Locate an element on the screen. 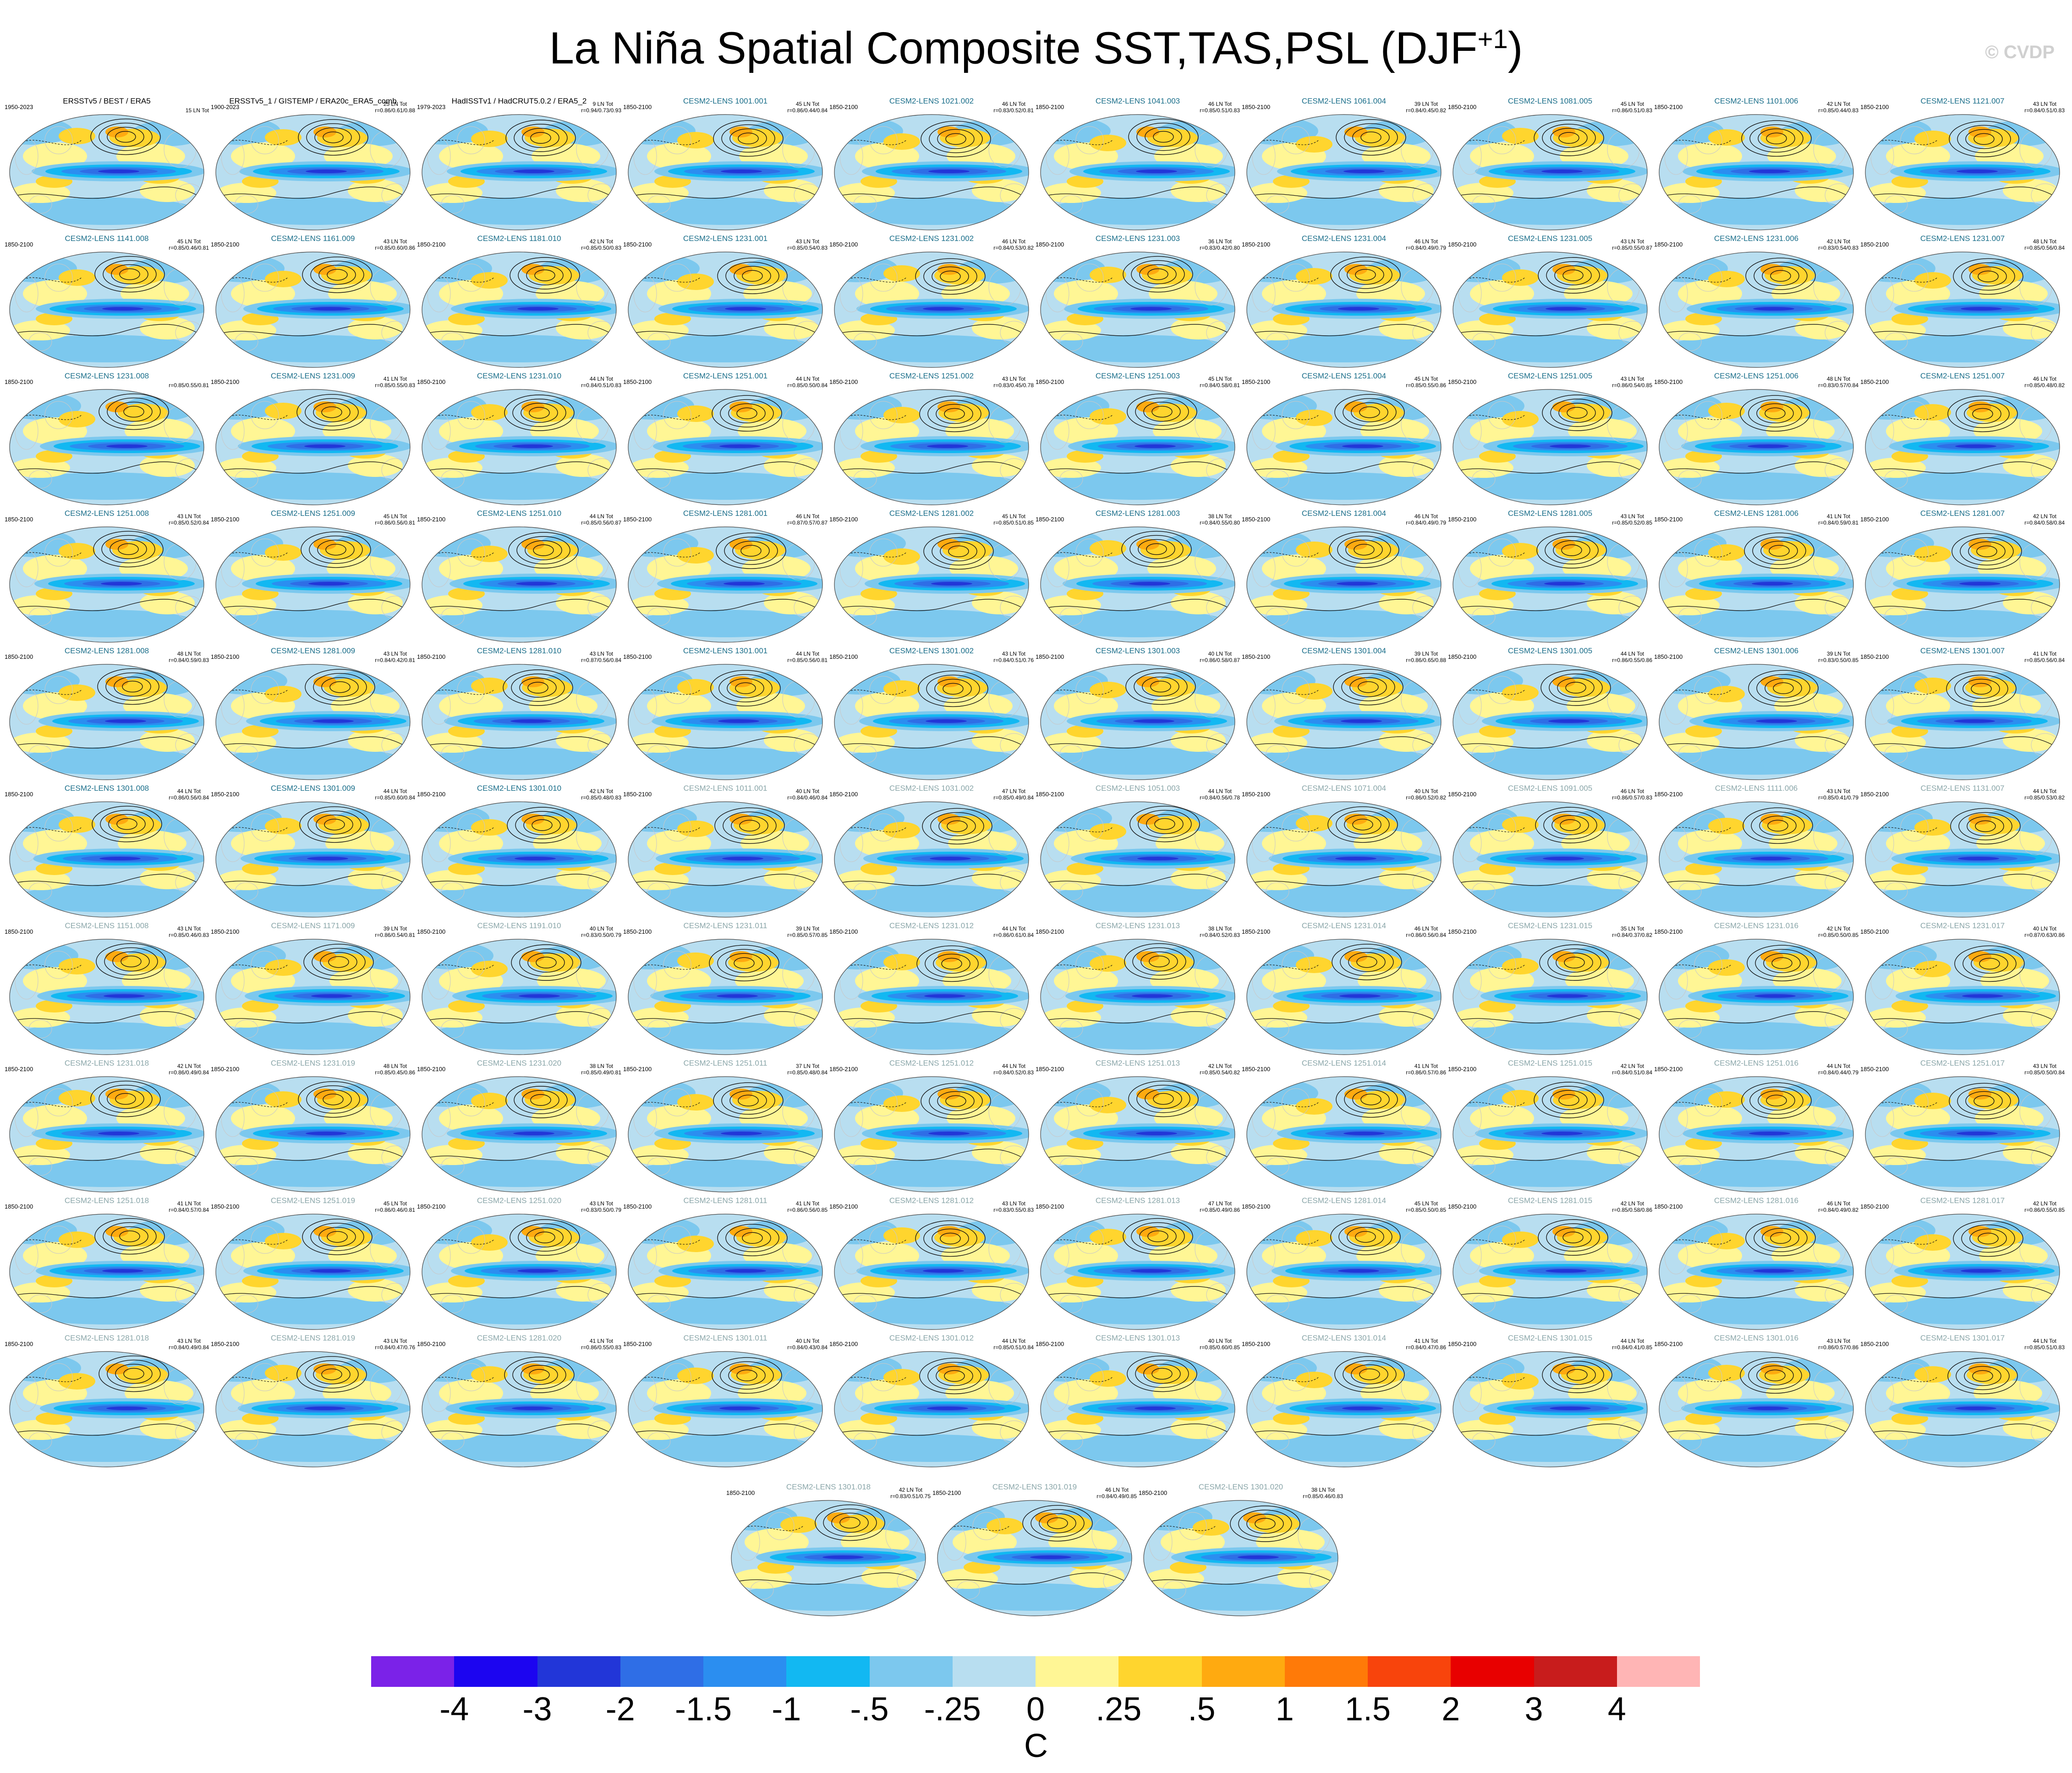 This screenshot has height=1773, width=2072. panel-pattern-correlation: r=0.83/0.50/0.79 is located at coordinates (601, 1210).